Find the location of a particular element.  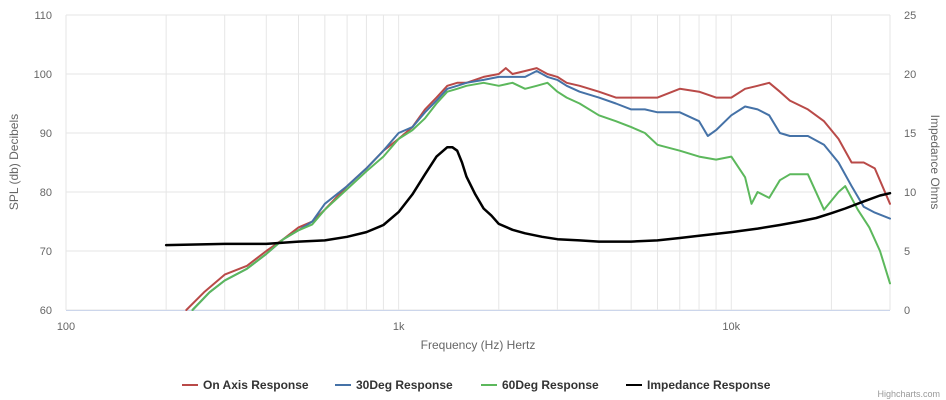

legend-item: 60Deg Response is located at coordinates (540, 385).